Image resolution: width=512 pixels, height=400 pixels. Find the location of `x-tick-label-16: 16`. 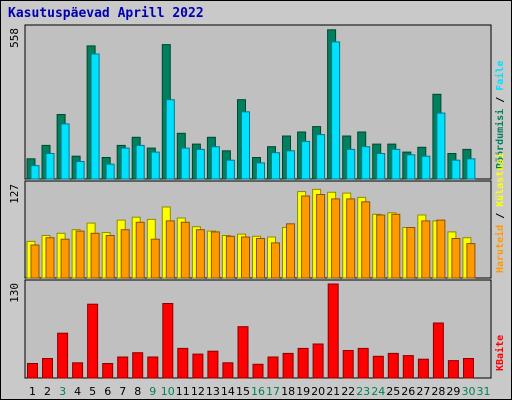

x-tick-label-16: 16 is located at coordinates (258, 391).